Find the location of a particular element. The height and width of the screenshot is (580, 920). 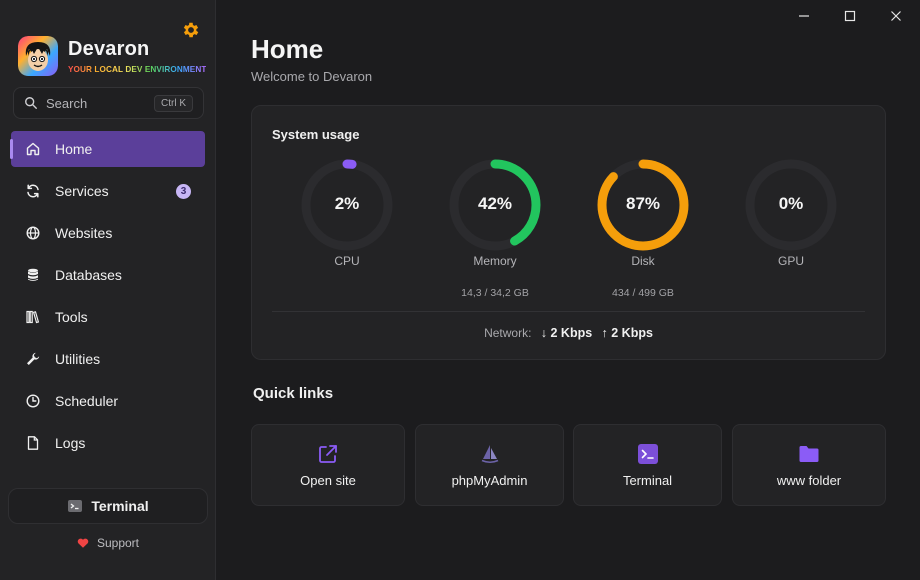

refresh-icon is located at coordinates (33, 191).